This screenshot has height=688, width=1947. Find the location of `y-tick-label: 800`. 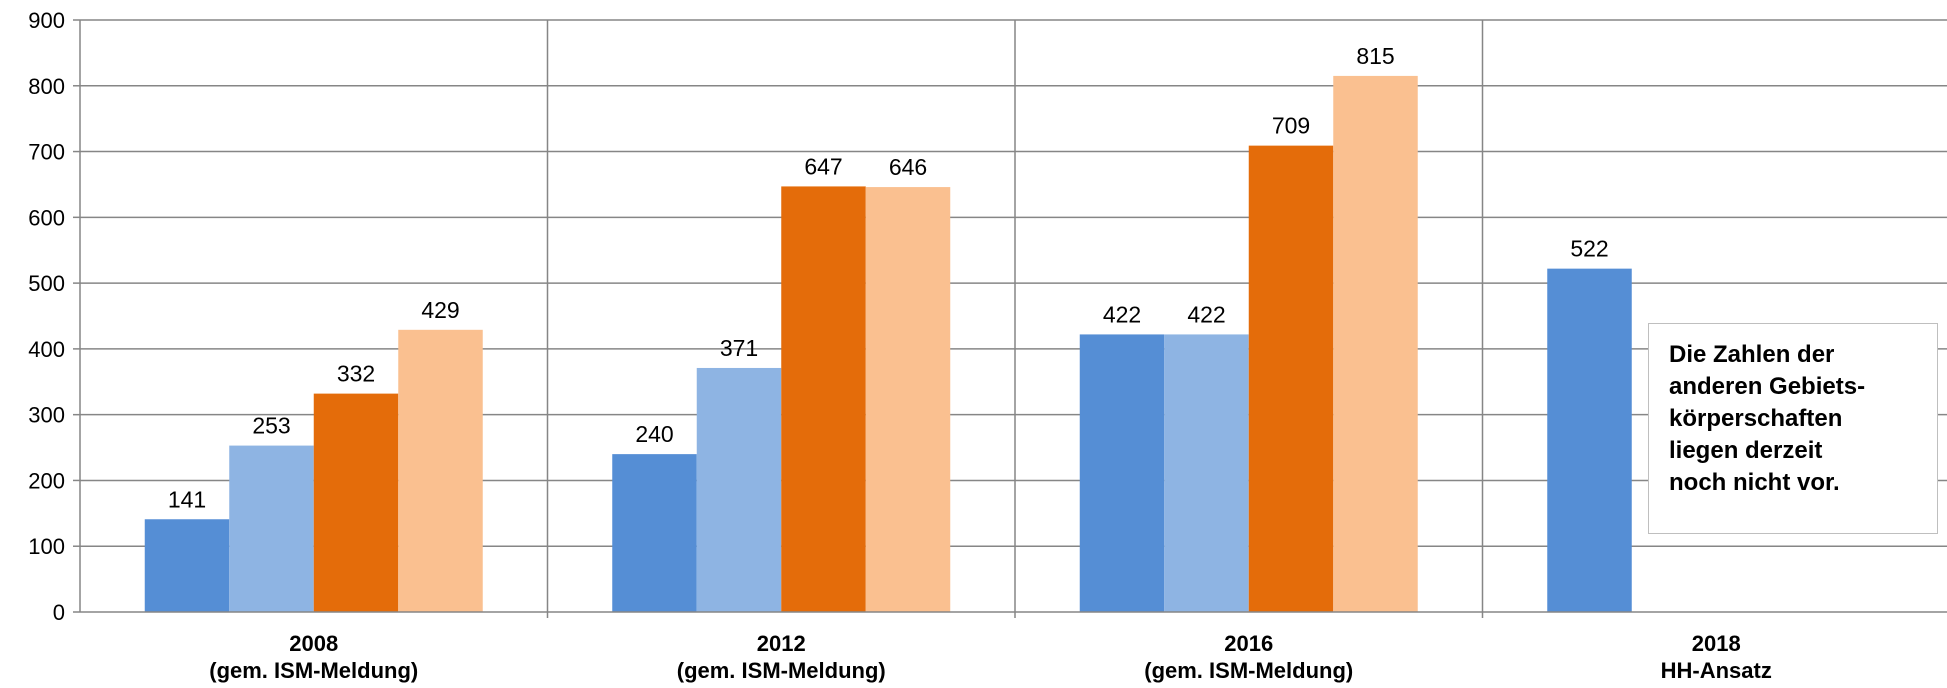

y-tick-label: 800 is located at coordinates (46, 86).